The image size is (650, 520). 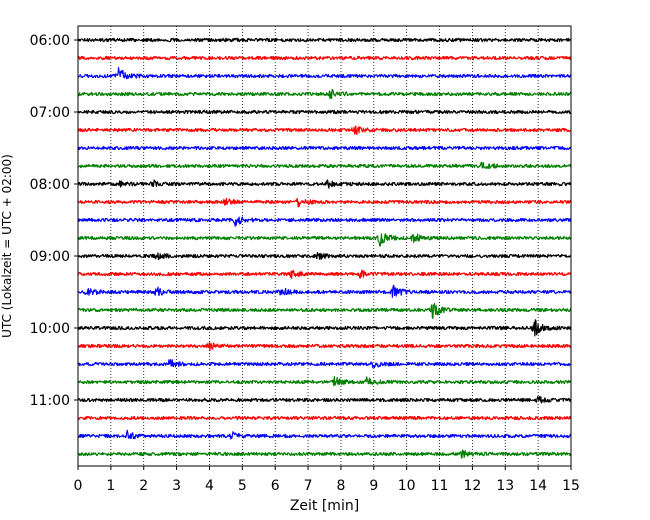 I want to click on y-tick-label: 08:00, so click(x=50, y=185).